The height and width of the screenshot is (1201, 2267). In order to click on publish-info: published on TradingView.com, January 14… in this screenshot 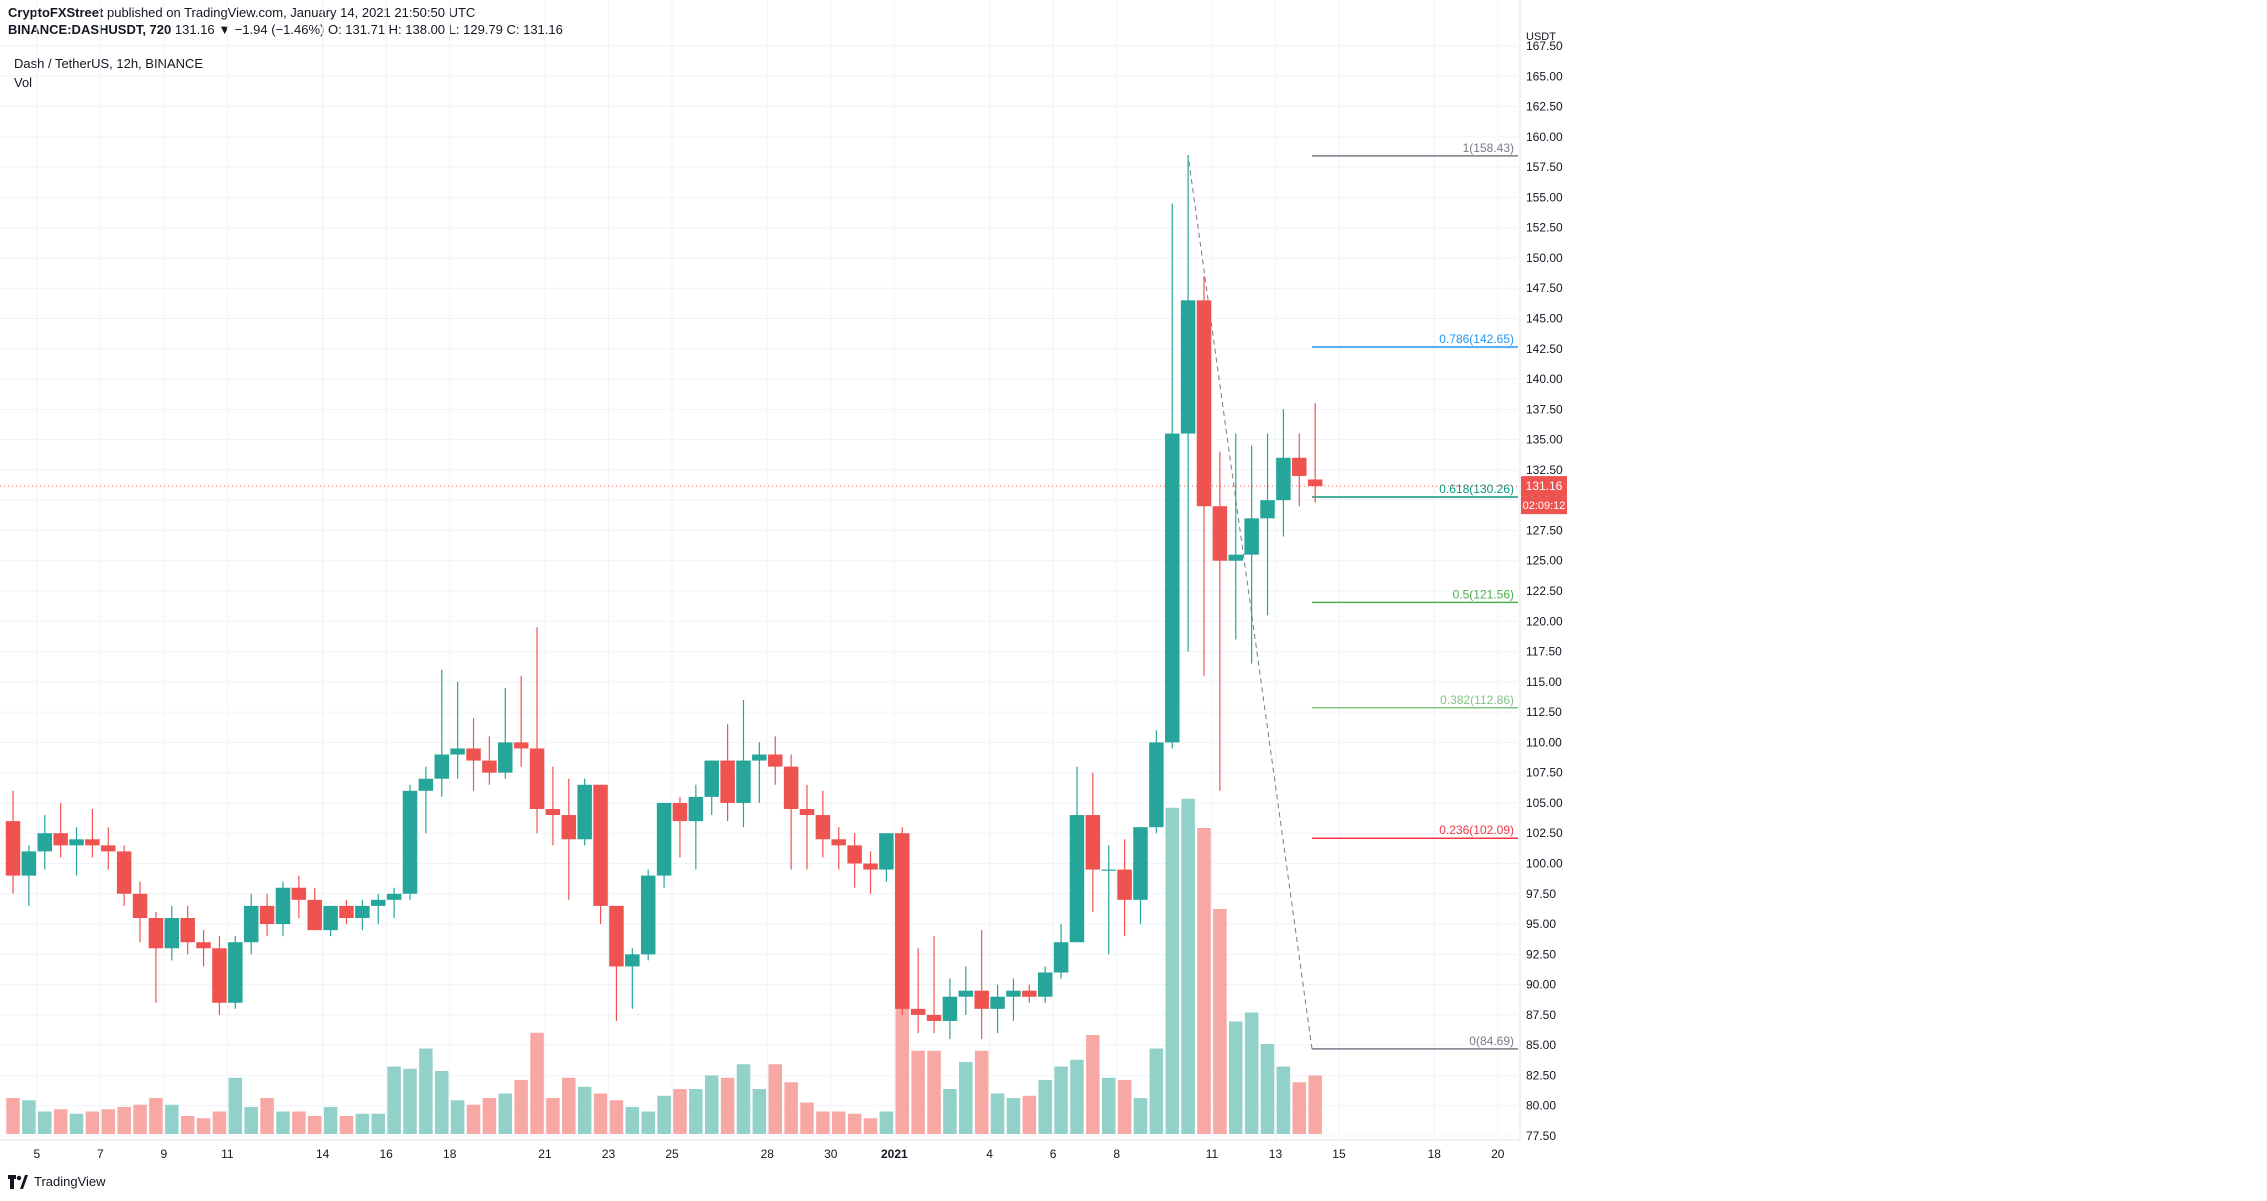, I will do `click(291, 12)`.